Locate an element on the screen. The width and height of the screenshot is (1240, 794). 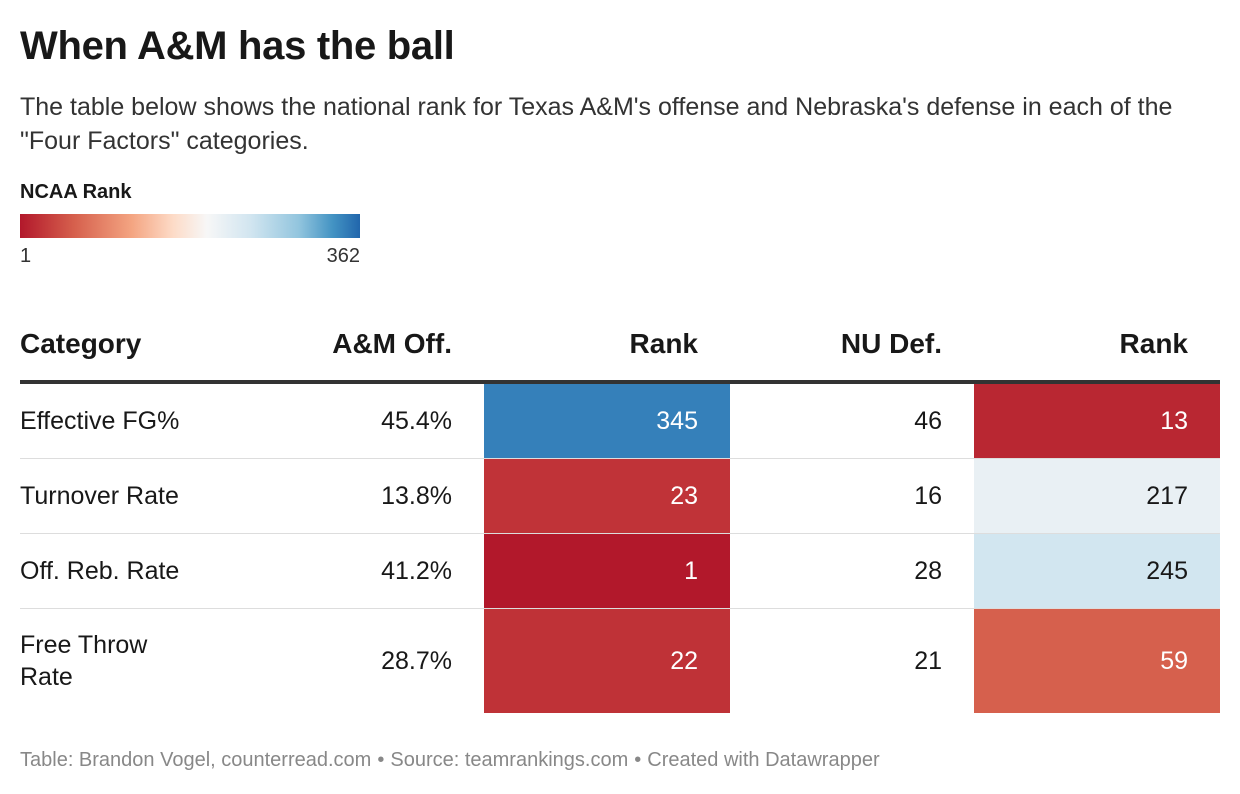
category-cell: Turnover Rate is located at coordinates (99, 496).